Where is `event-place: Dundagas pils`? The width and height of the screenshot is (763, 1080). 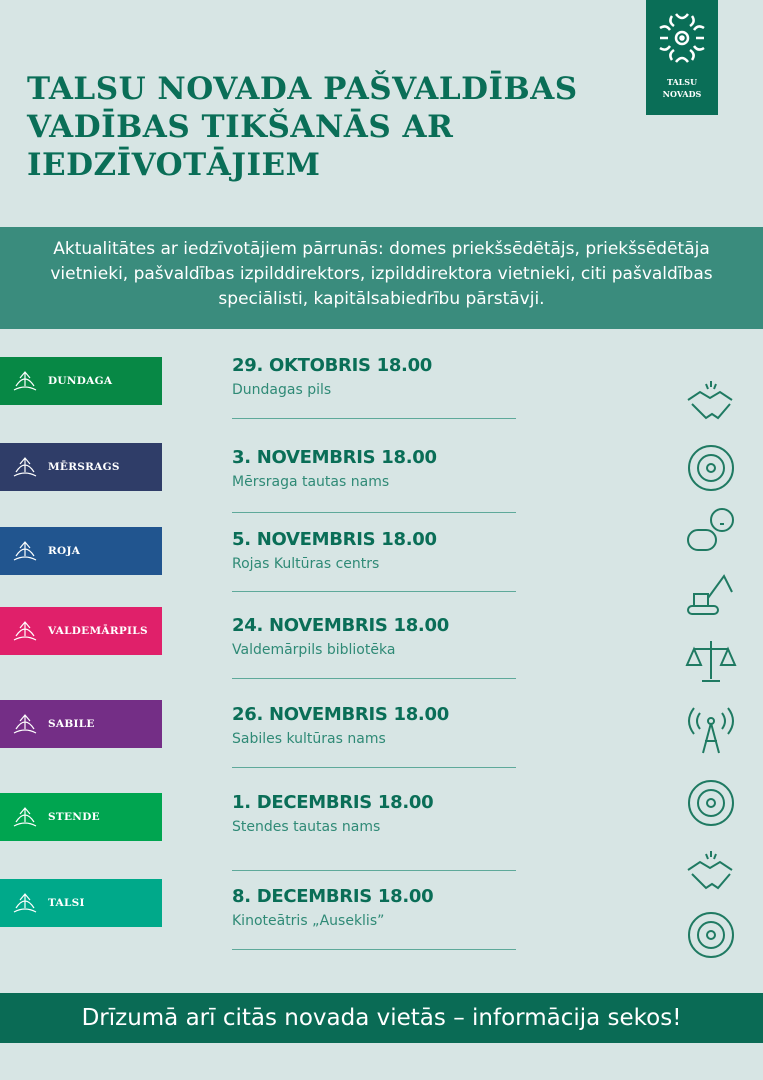
event-place: Dundagas pils is located at coordinates (282, 390).